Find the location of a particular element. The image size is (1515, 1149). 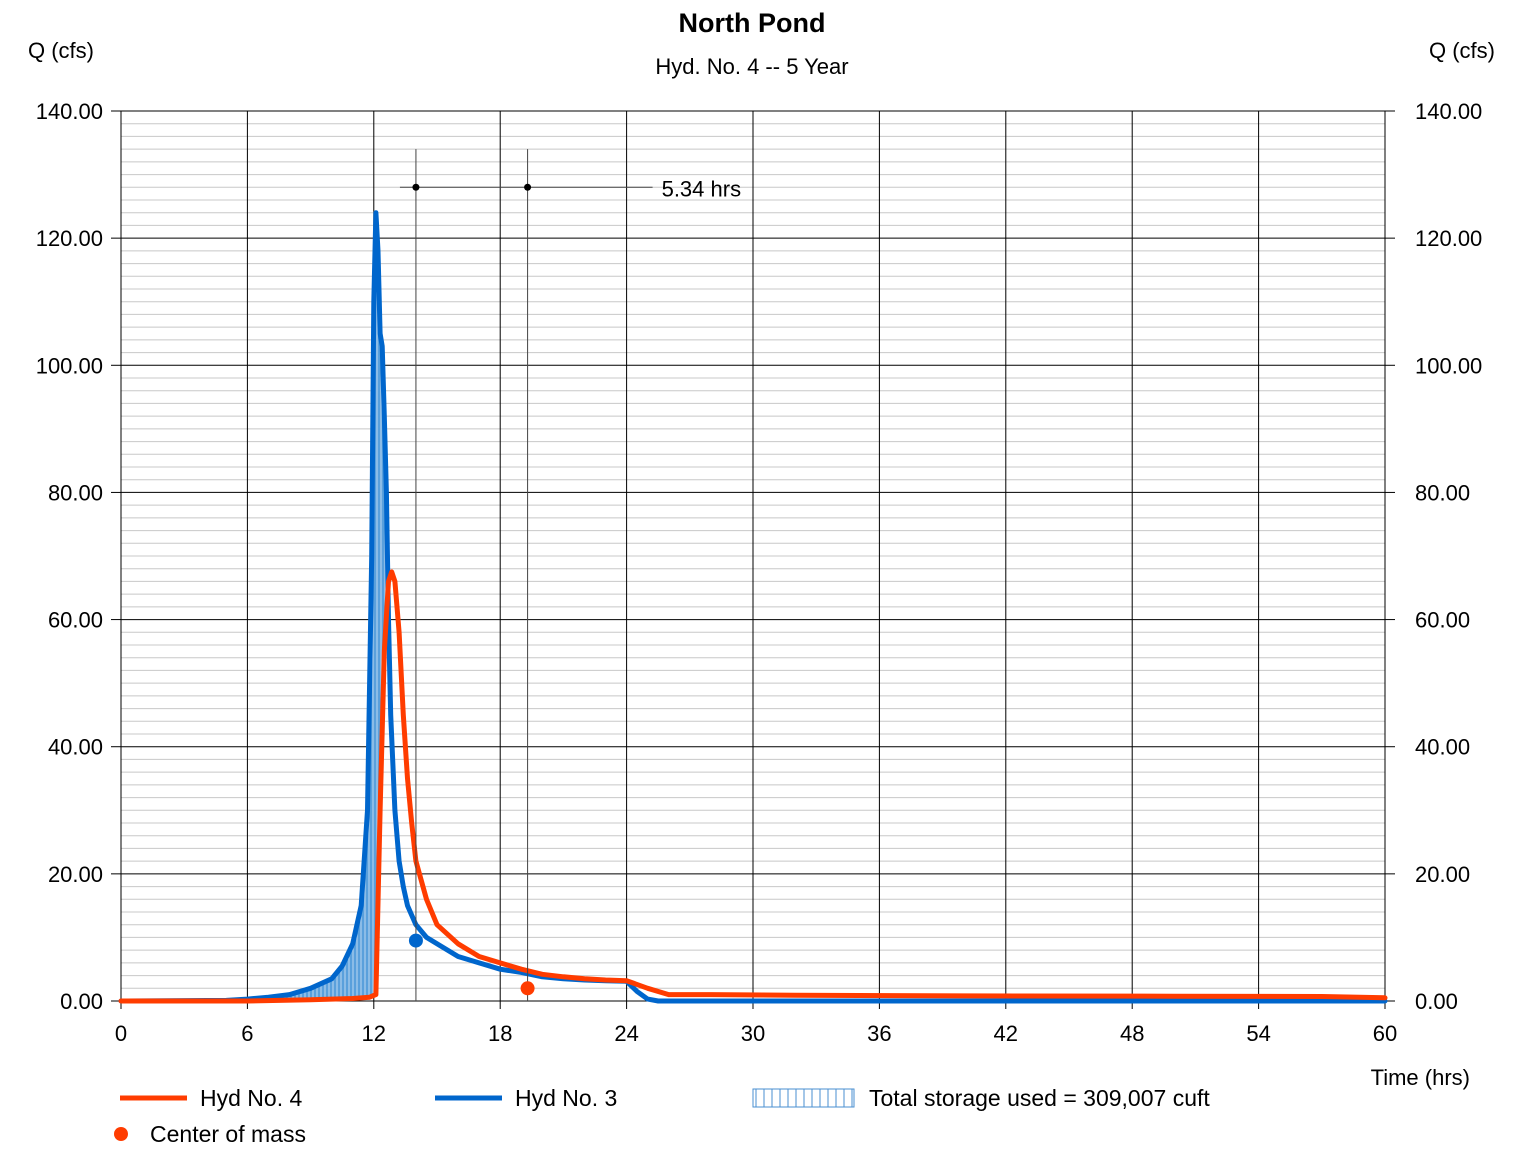

y-tick-label-left: 20.00 is located at coordinates (75, 874).